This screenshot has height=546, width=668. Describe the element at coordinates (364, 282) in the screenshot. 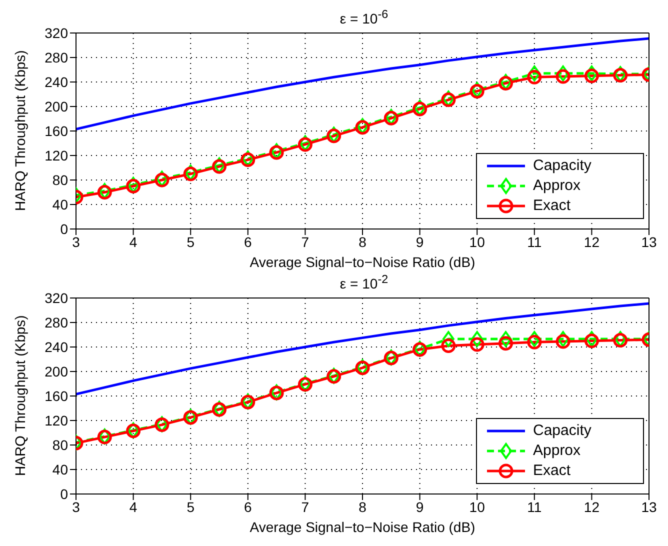

I see `chart-title: ε = 10$^{-2}$` at that location.